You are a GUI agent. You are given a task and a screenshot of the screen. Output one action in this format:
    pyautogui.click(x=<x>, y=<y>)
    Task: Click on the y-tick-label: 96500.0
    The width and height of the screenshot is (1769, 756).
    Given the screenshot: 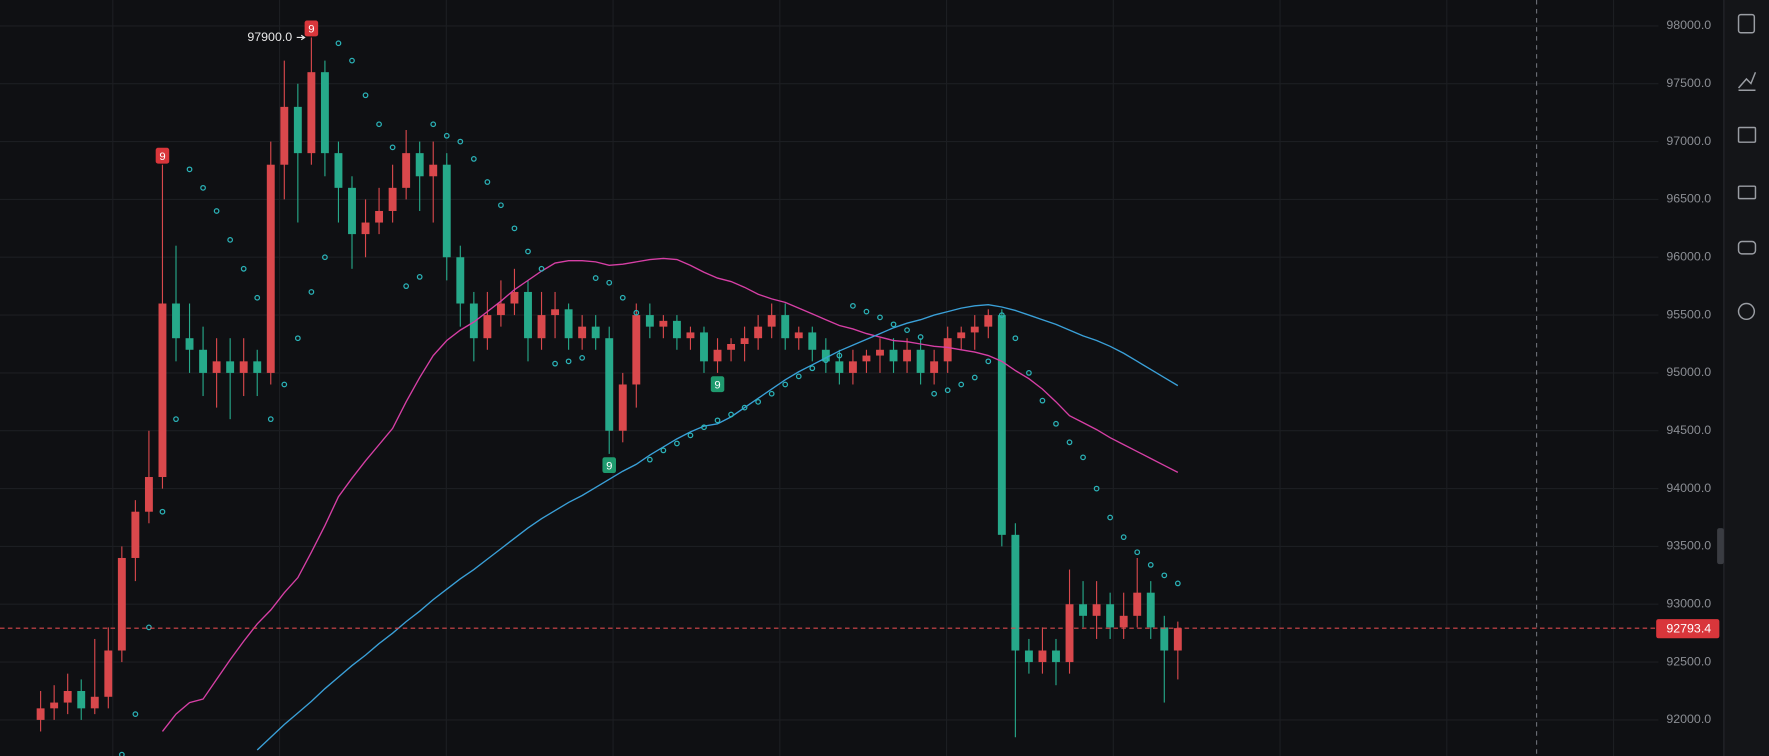 What is the action you would take?
    pyautogui.click(x=1688, y=199)
    